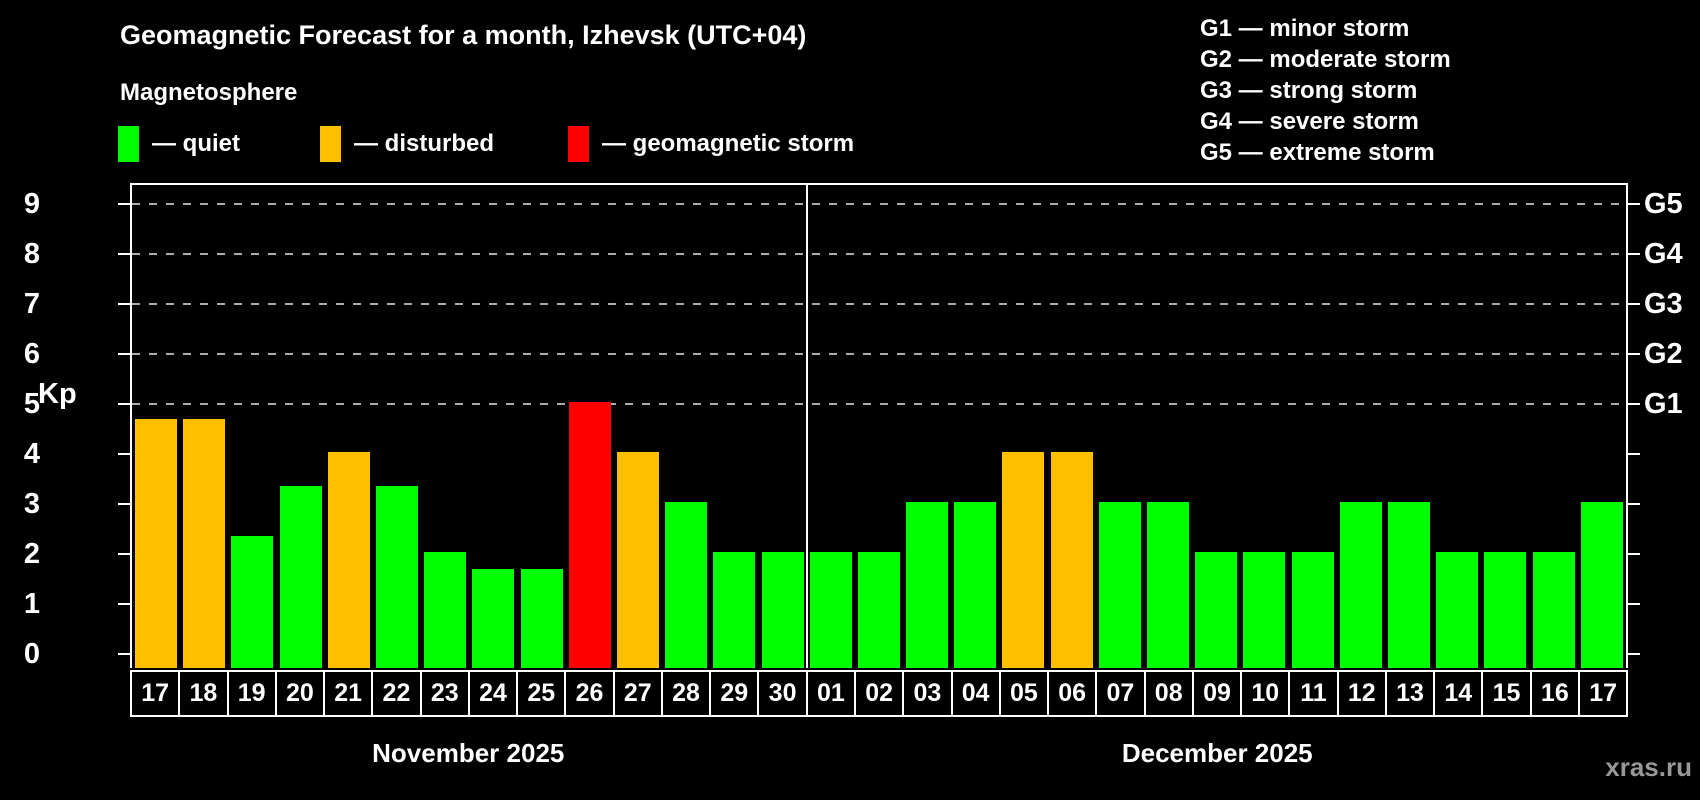 Image resolution: width=1700 pixels, height=800 pixels. What do you see at coordinates (300, 693) in the screenshot?
I see `day-label-20: 20` at bounding box center [300, 693].